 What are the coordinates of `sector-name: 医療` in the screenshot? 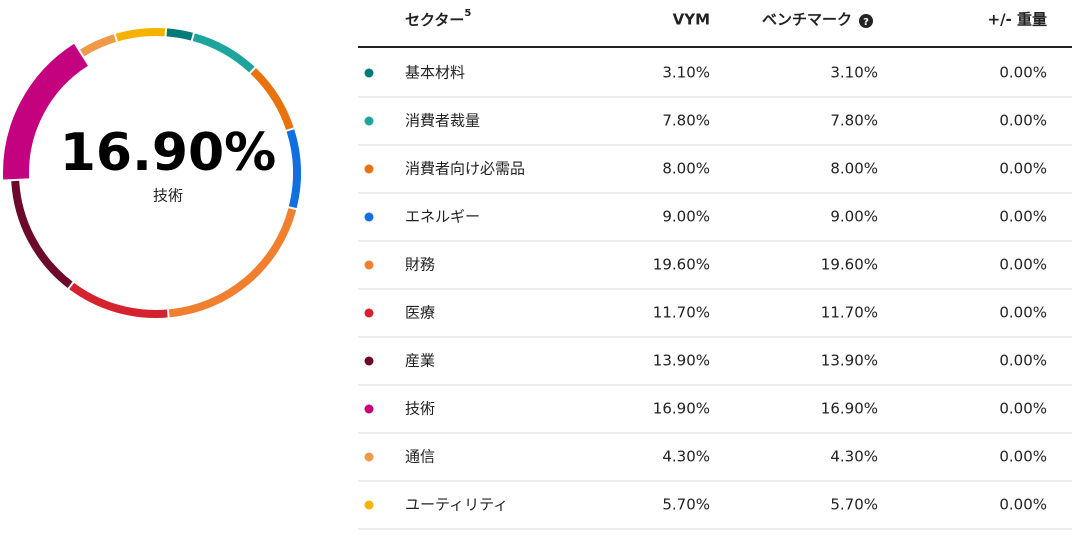 It's located at (420, 313).